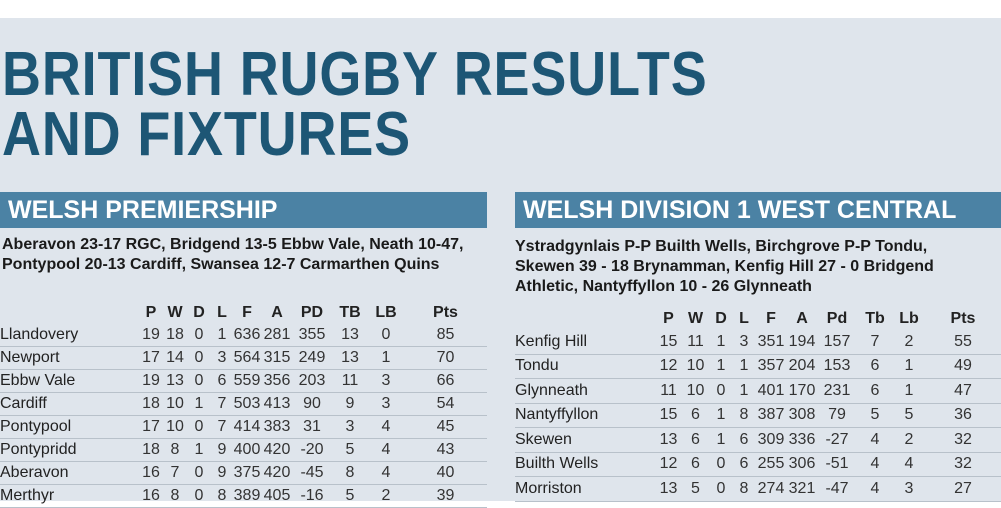  What do you see at coordinates (802, 342) in the screenshot?
I see `number-cell: 194` at bounding box center [802, 342].